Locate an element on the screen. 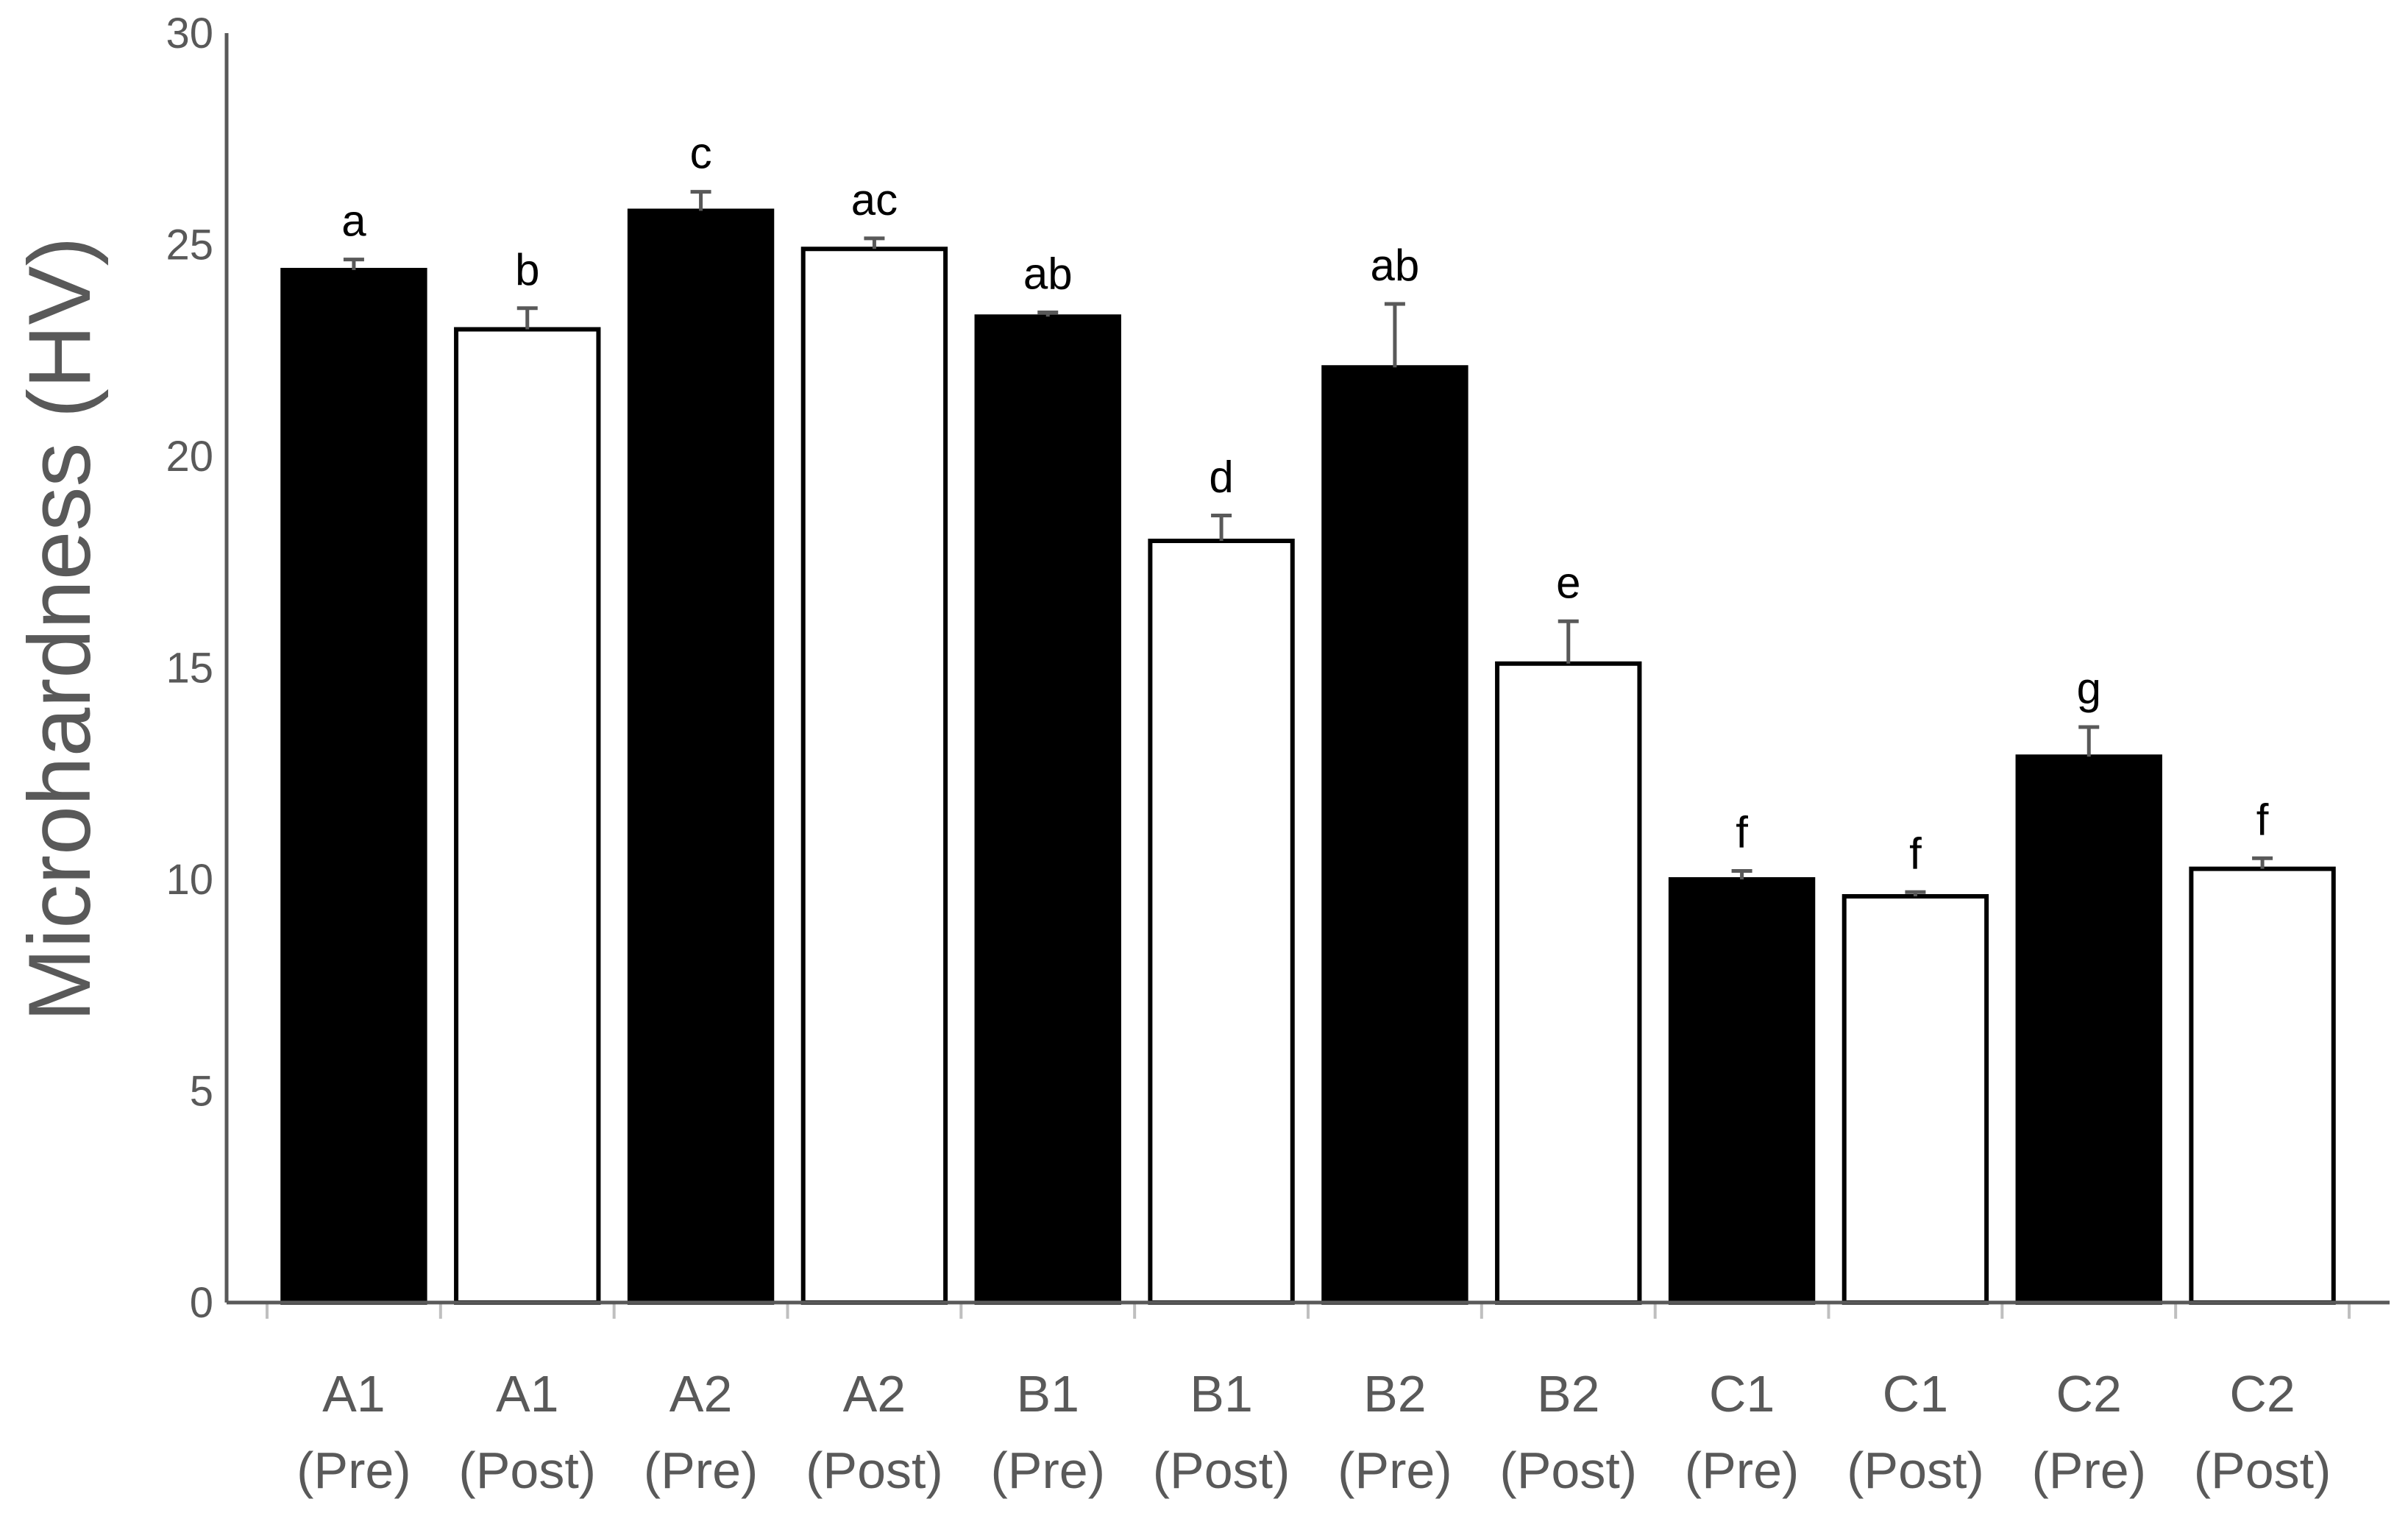  significance-label: a is located at coordinates (353, 221).